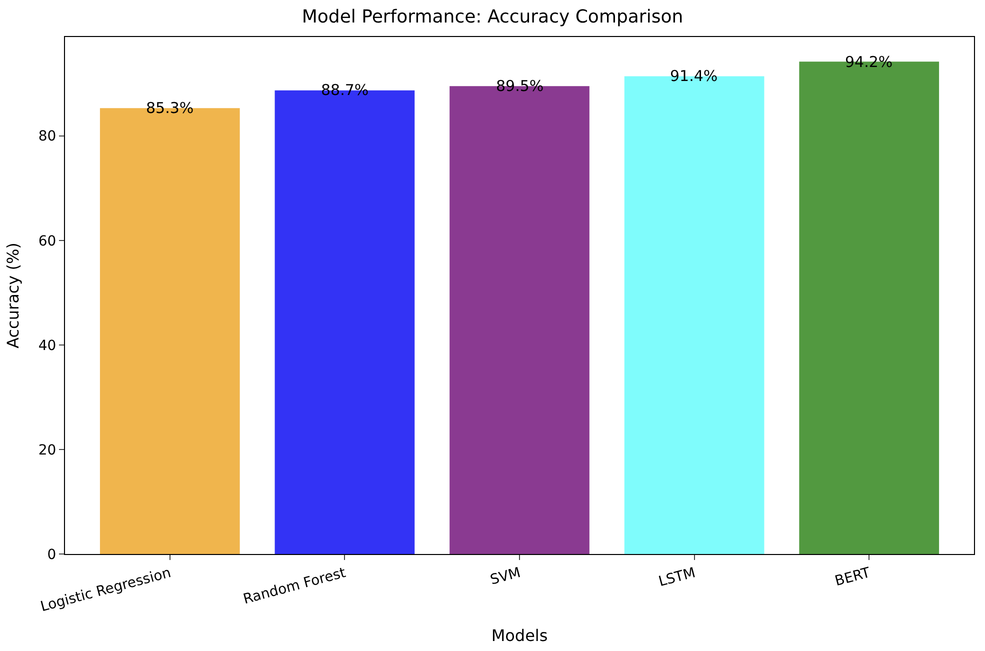 The image size is (985, 651). I want to click on data-label: 91.4%, so click(694, 76).